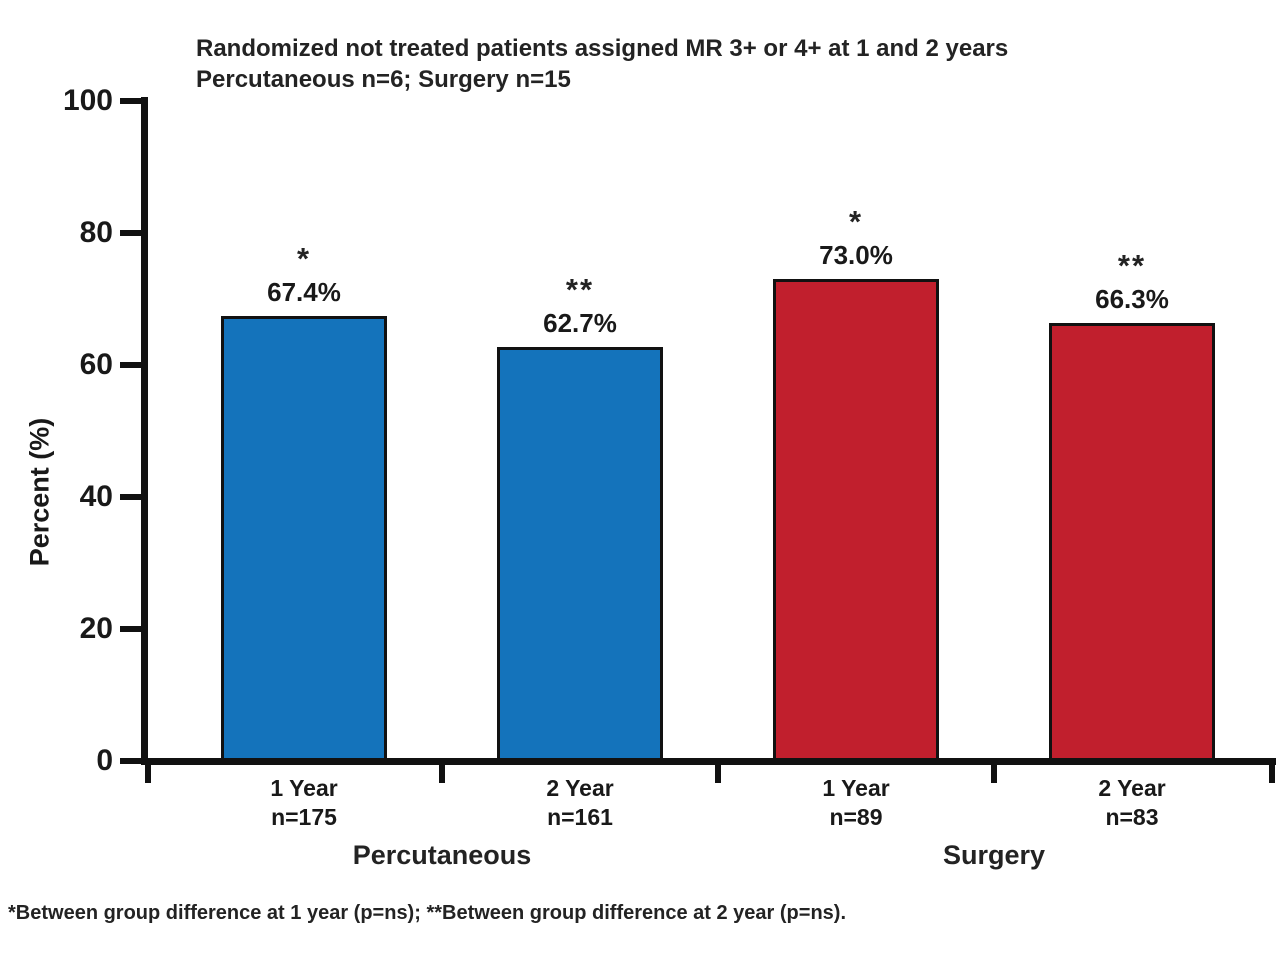 The width and height of the screenshot is (1280, 972). What do you see at coordinates (96, 628) in the screenshot?
I see `y-tick-label: 20` at bounding box center [96, 628].